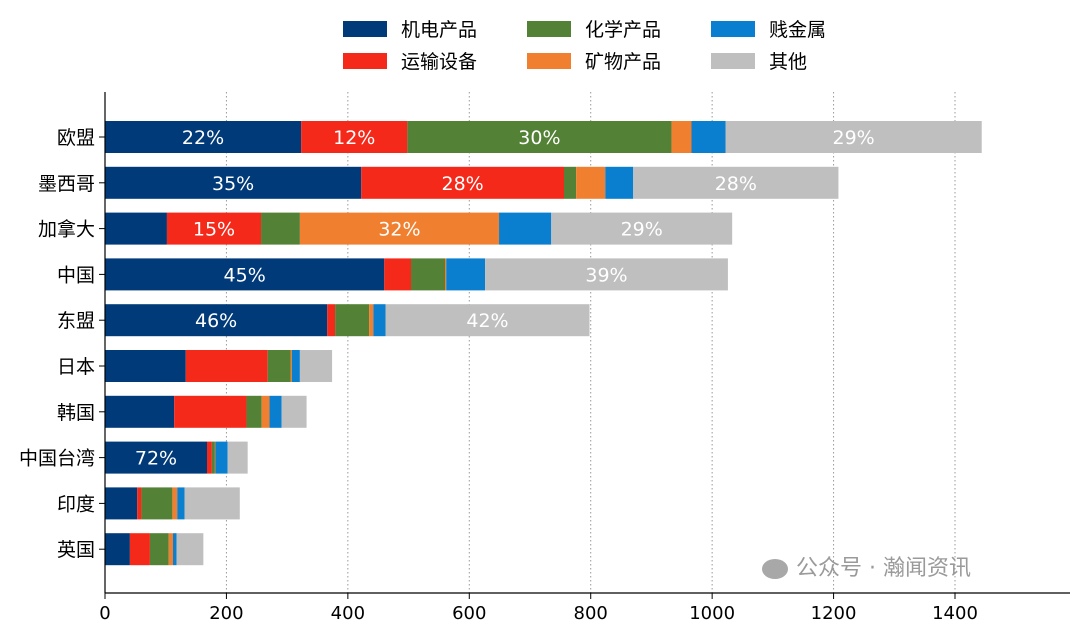 The image size is (1080, 639). Describe the element at coordinates (712, 613) in the screenshot. I see `x-tick-label: 1000` at that location.